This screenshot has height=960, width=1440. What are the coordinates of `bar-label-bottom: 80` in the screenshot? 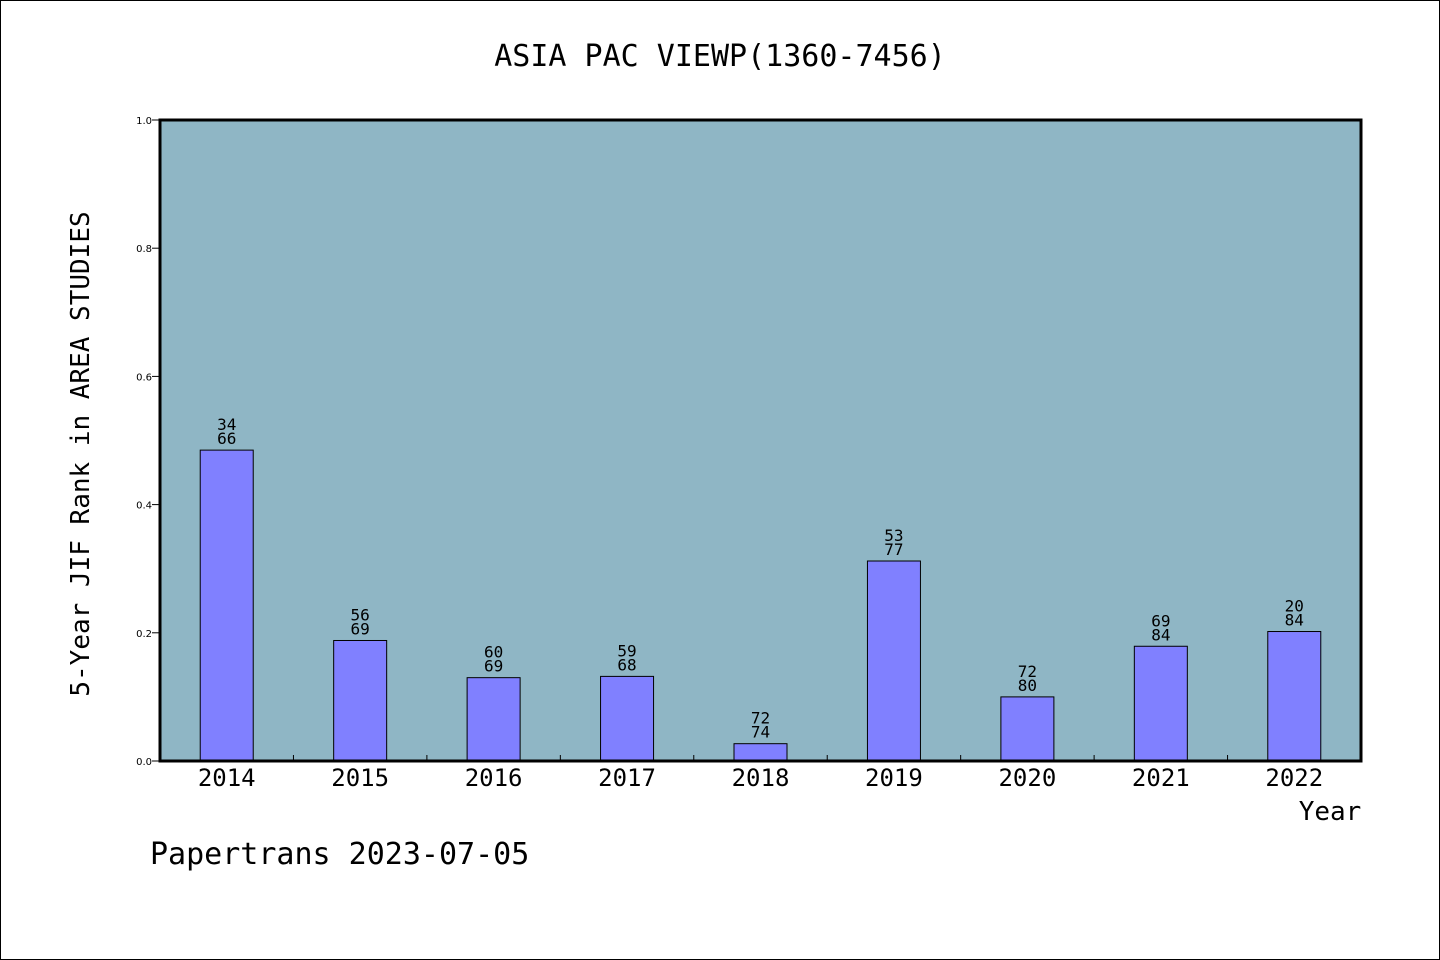 It's located at (1027, 685).